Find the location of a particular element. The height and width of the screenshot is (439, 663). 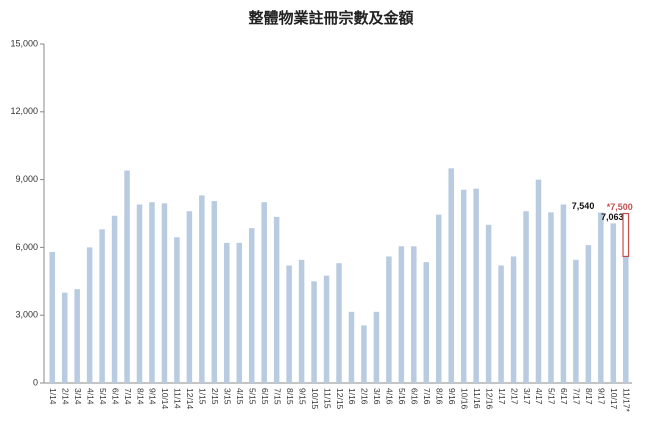

x-tick-label: 11/15 is located at coordinates (327, 398).